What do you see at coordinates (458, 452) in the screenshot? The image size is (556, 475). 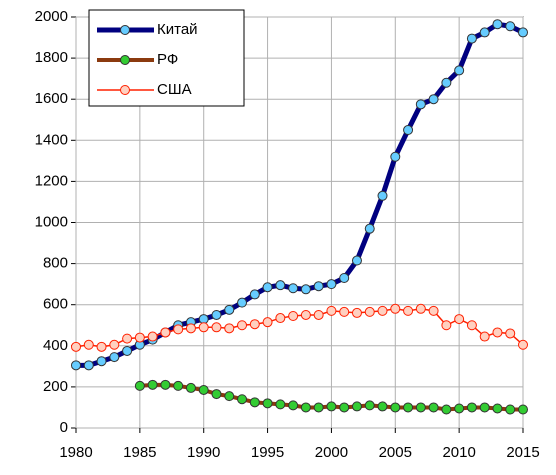 I see `x-tick-label: 2010` at bounding box center [458, 452].